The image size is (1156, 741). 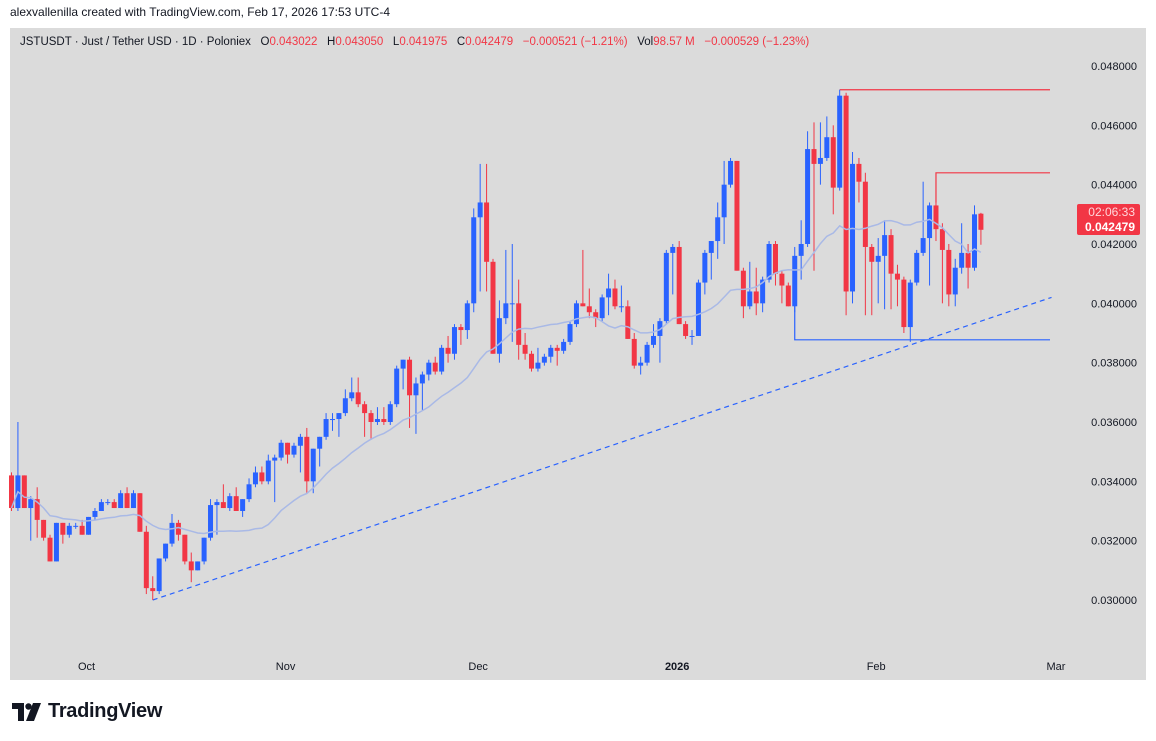 What do you see at coordinates (86, 667) in the screenshot?
I see `time-tick-label: Oct` at bounding box center [86, 667].